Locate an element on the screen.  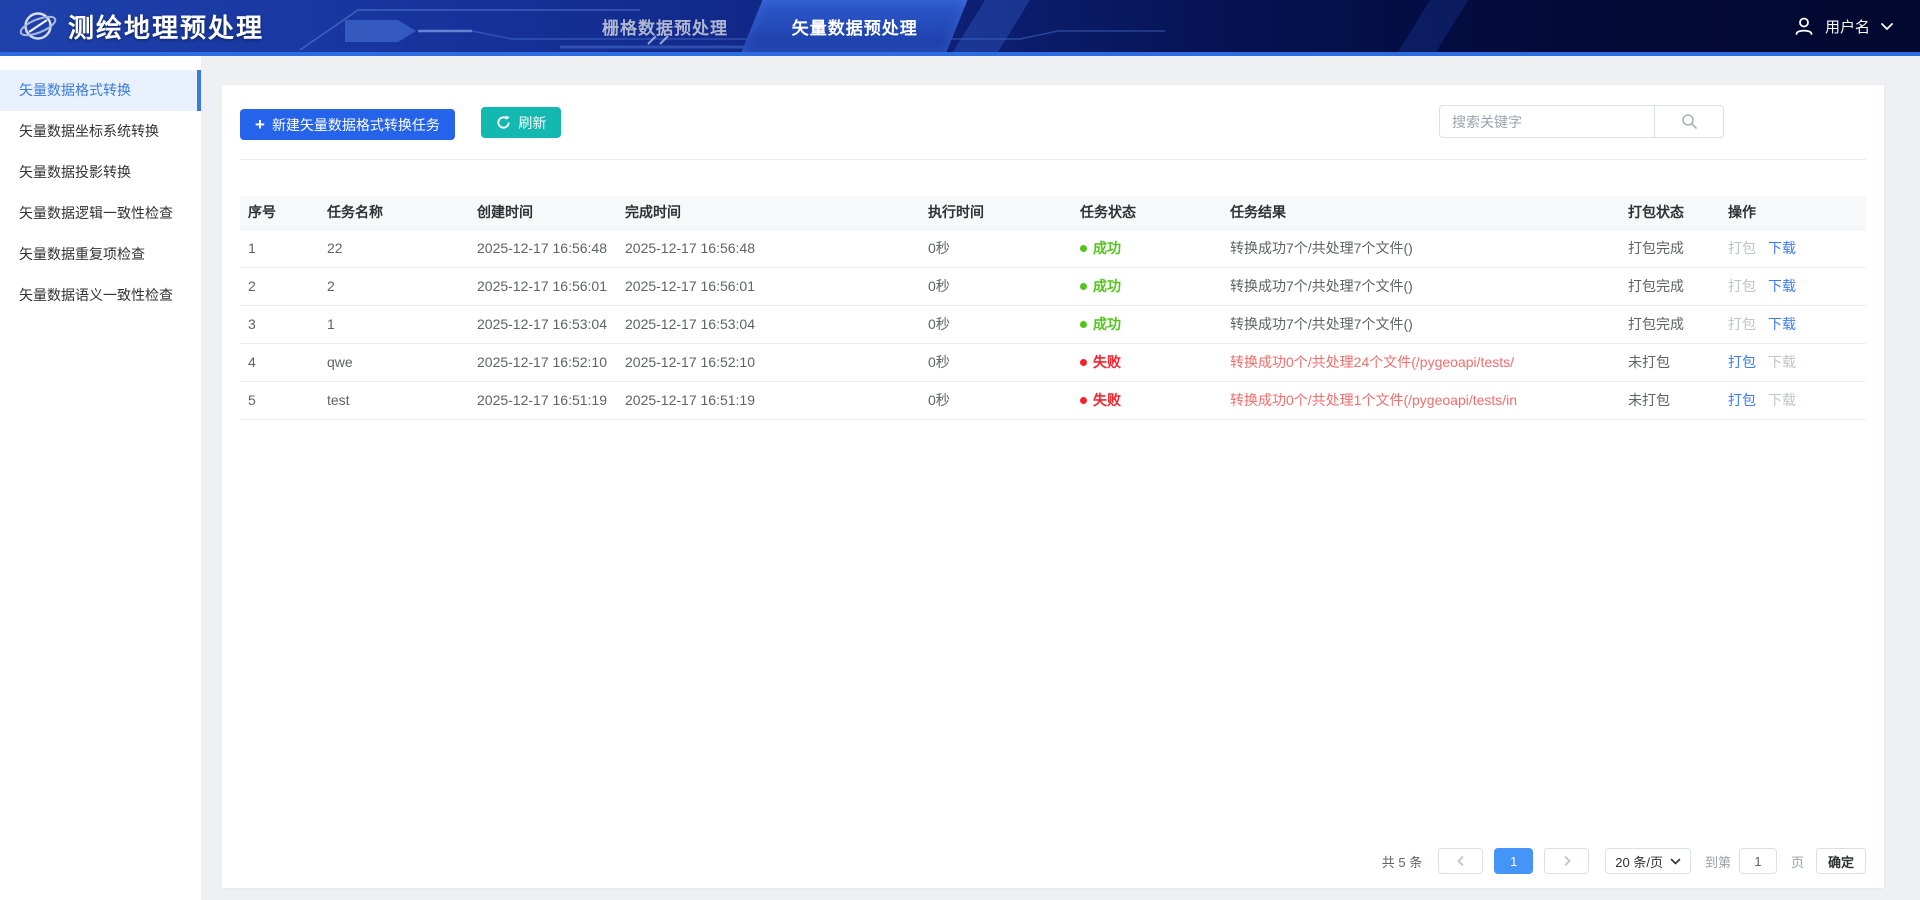
cell-finished: 2025-12-17 16:56:48 is located at coordinates (768, 248).